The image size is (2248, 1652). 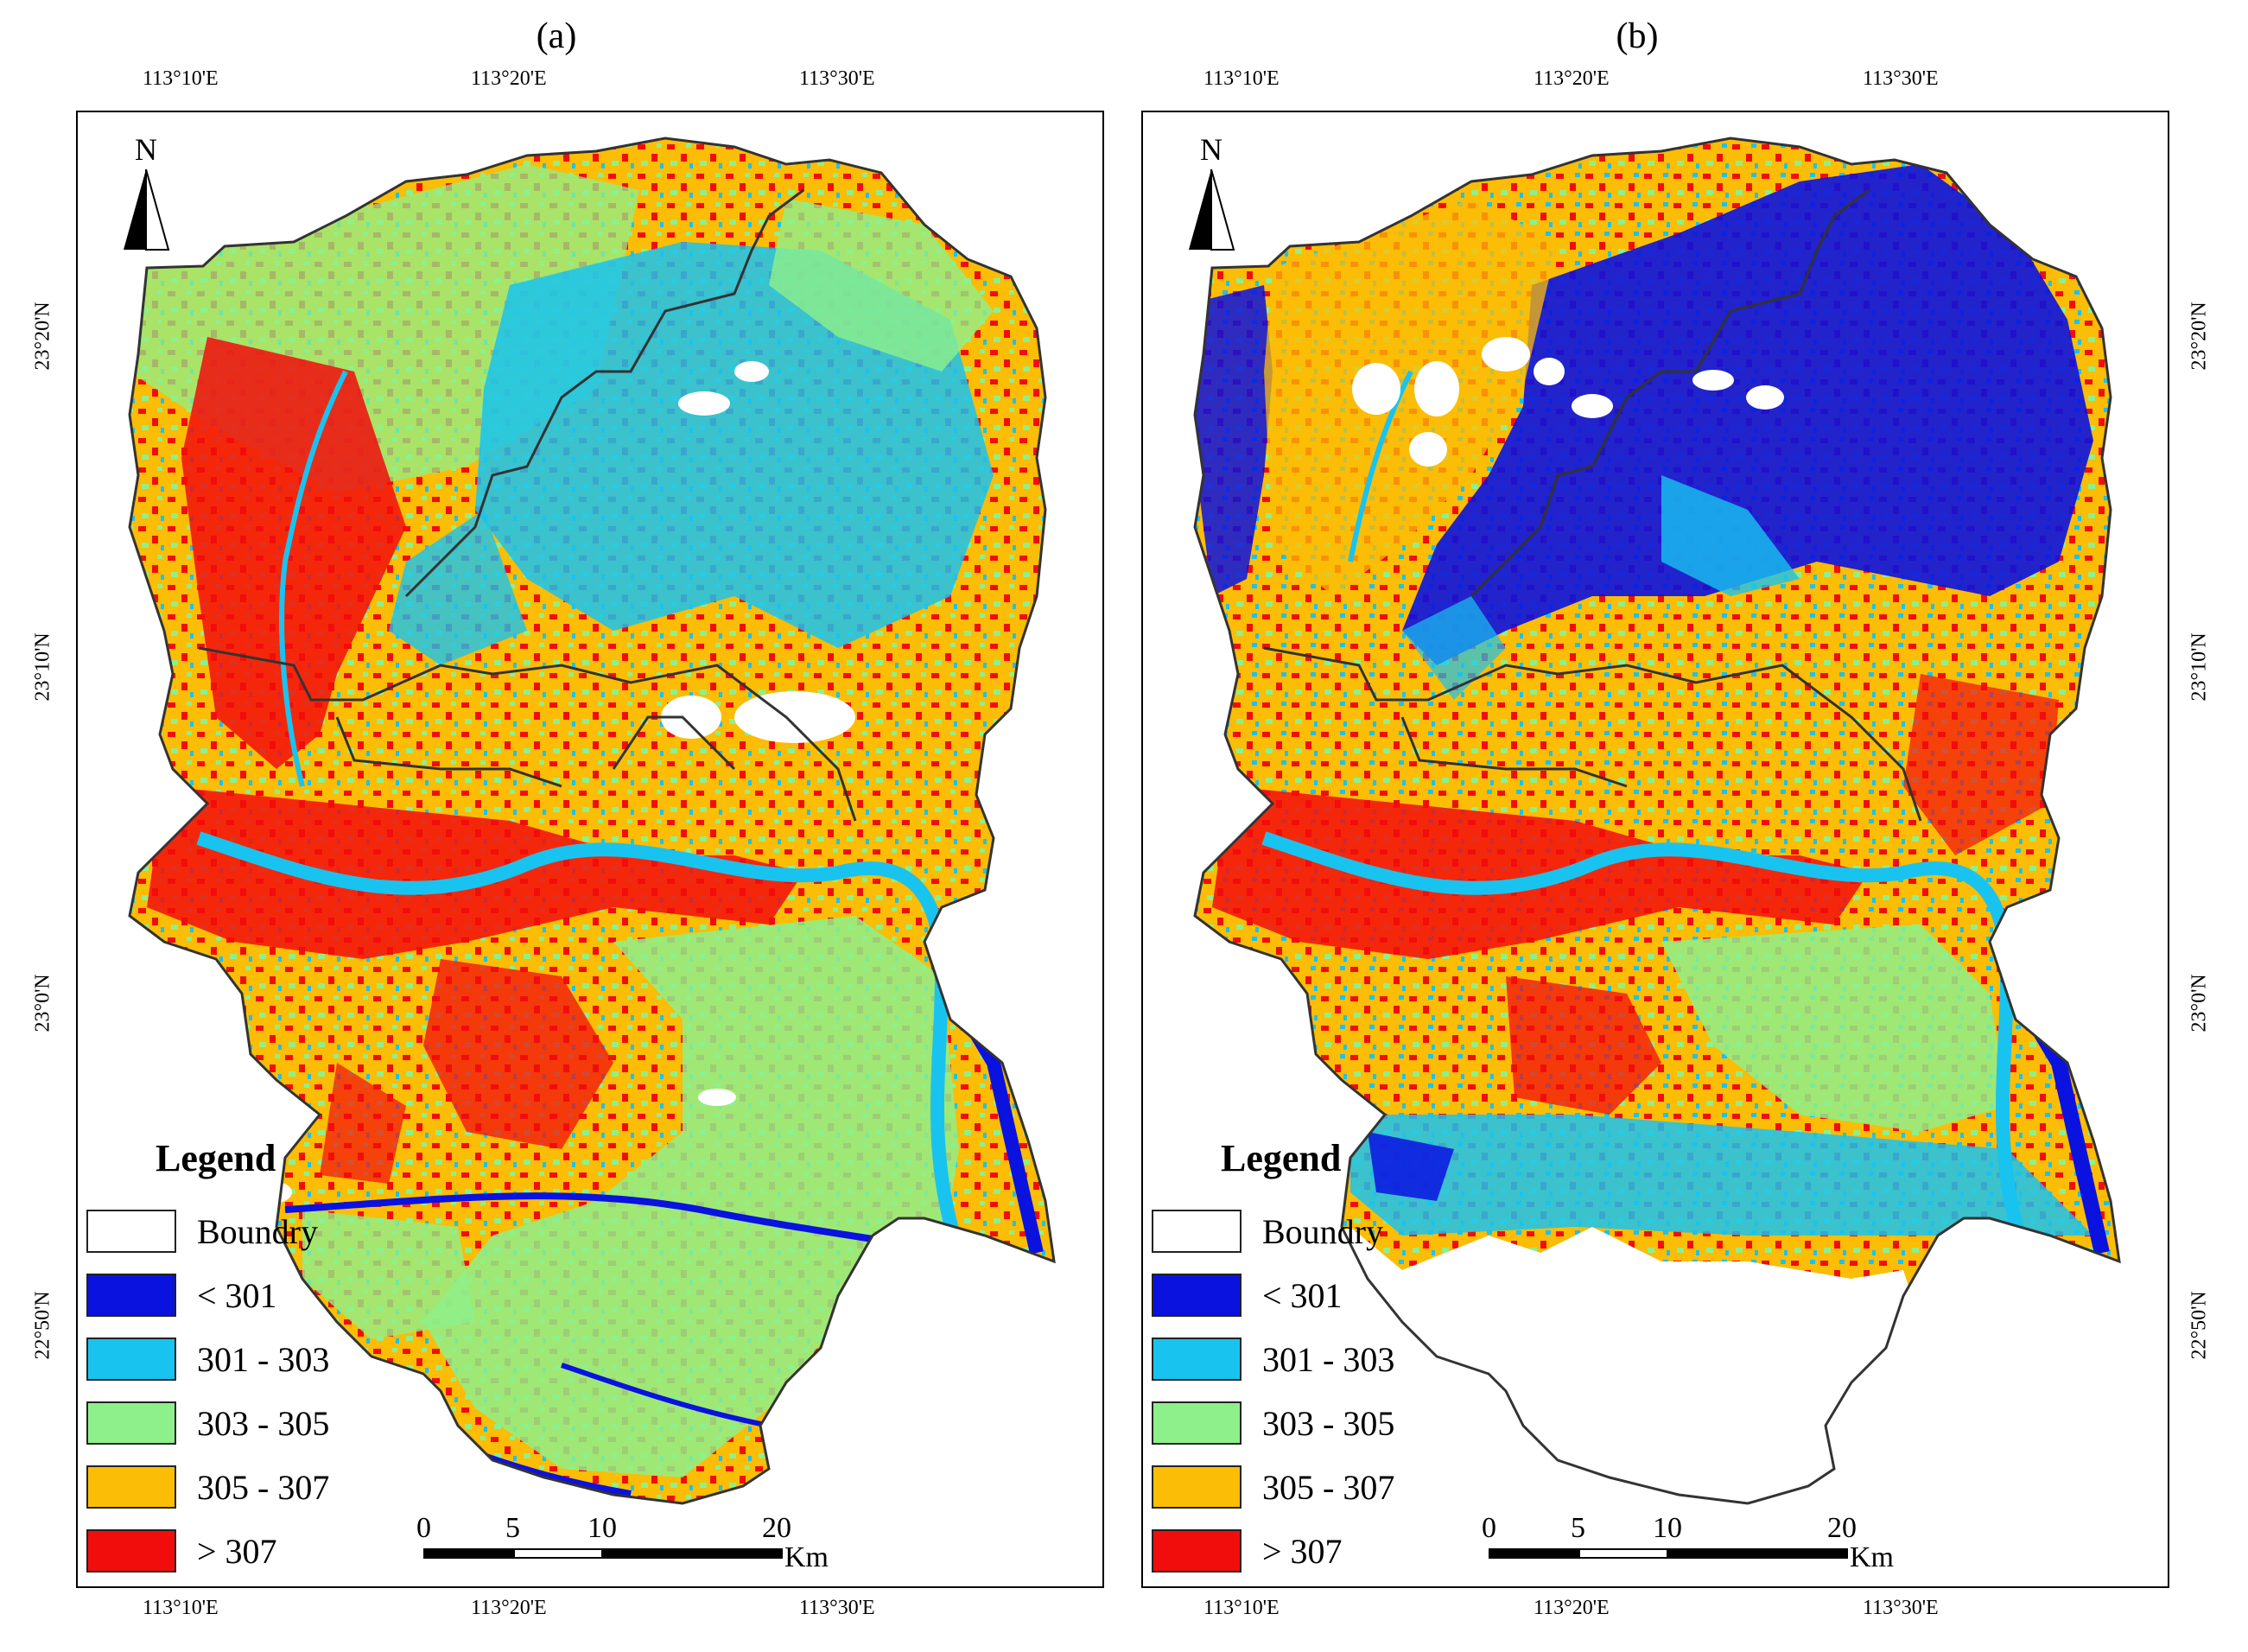 I want to click on left-lat-tick: 23°10'N, so click(x=43, y=667).